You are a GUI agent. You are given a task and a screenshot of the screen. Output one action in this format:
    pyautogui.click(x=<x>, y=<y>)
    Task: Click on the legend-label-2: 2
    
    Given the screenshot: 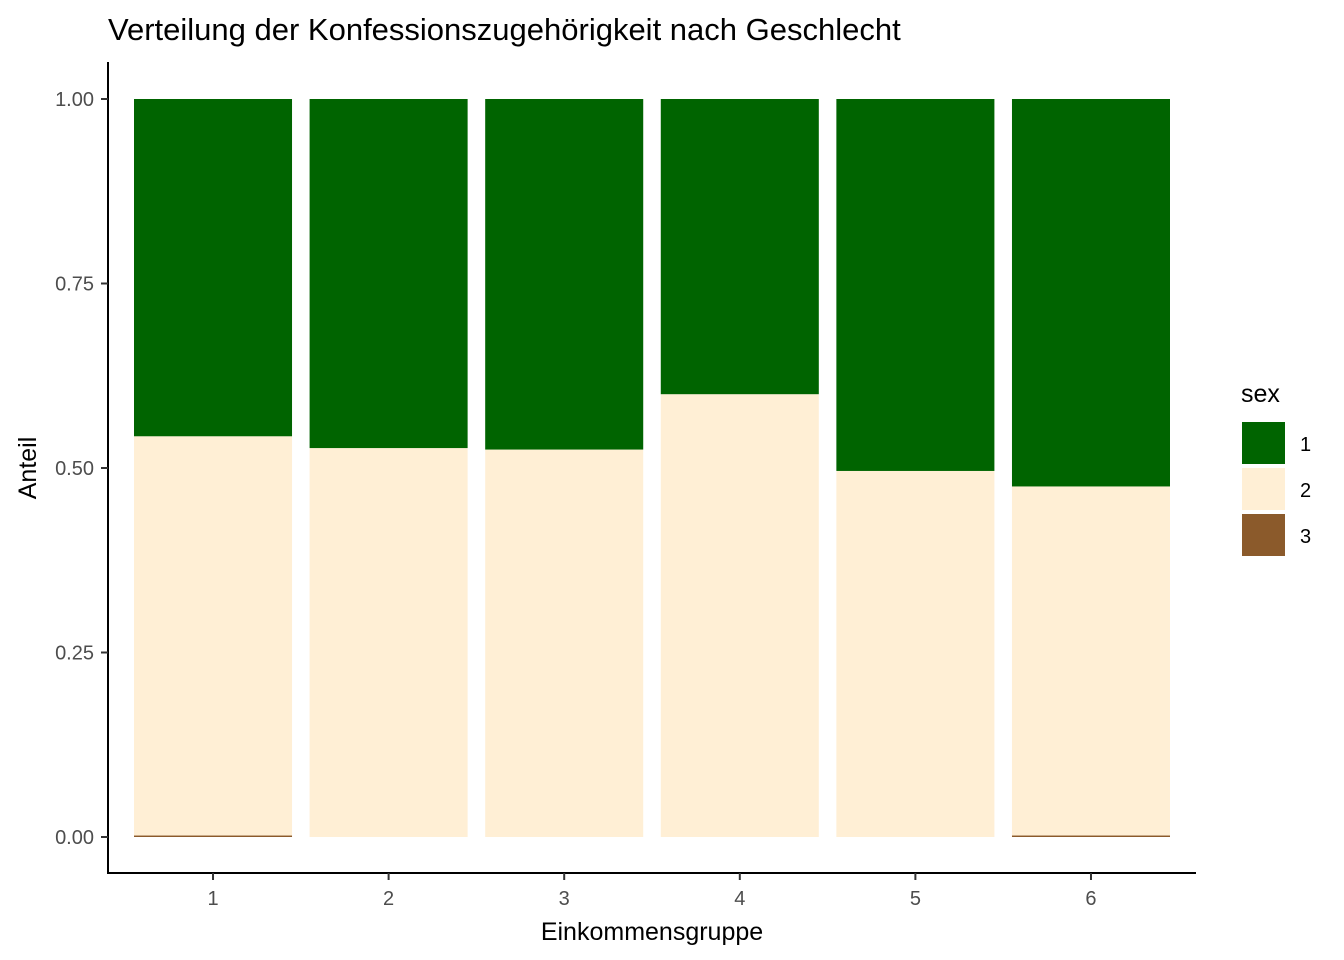 What is the action you would take?
    pyautogui.click(x=1305, y=491)
    